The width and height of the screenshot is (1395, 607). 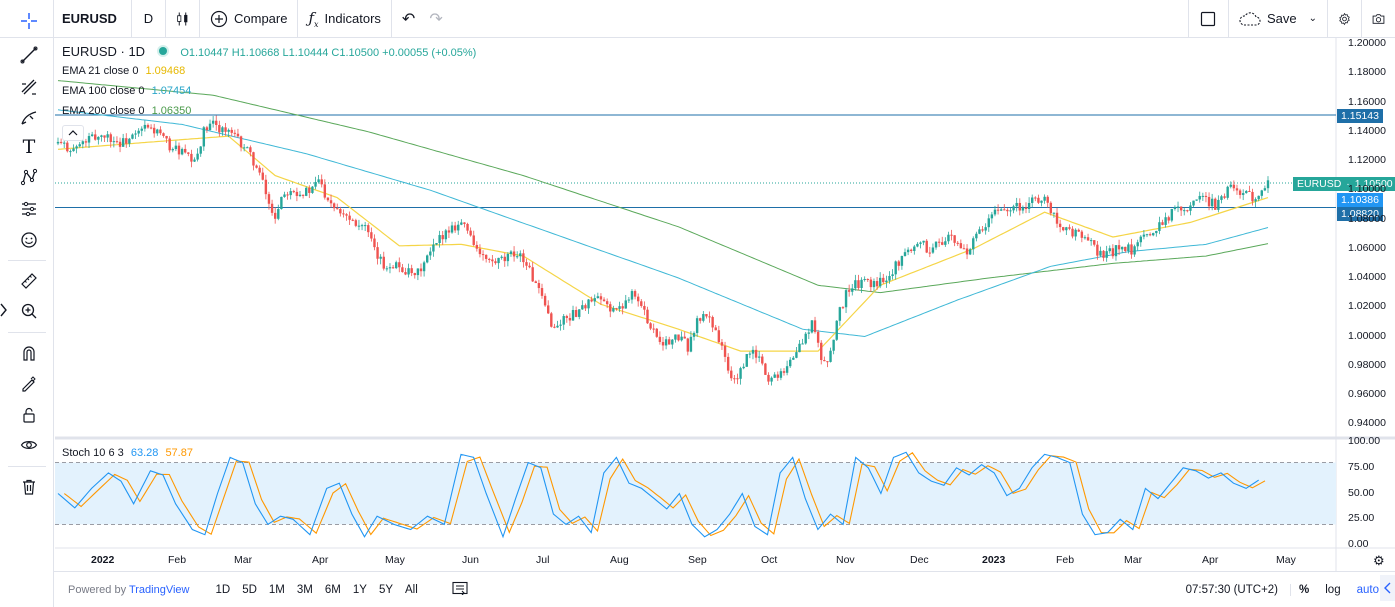 I want to click on stoch-axis-label: 25.00, so click(x=1361, y=518).